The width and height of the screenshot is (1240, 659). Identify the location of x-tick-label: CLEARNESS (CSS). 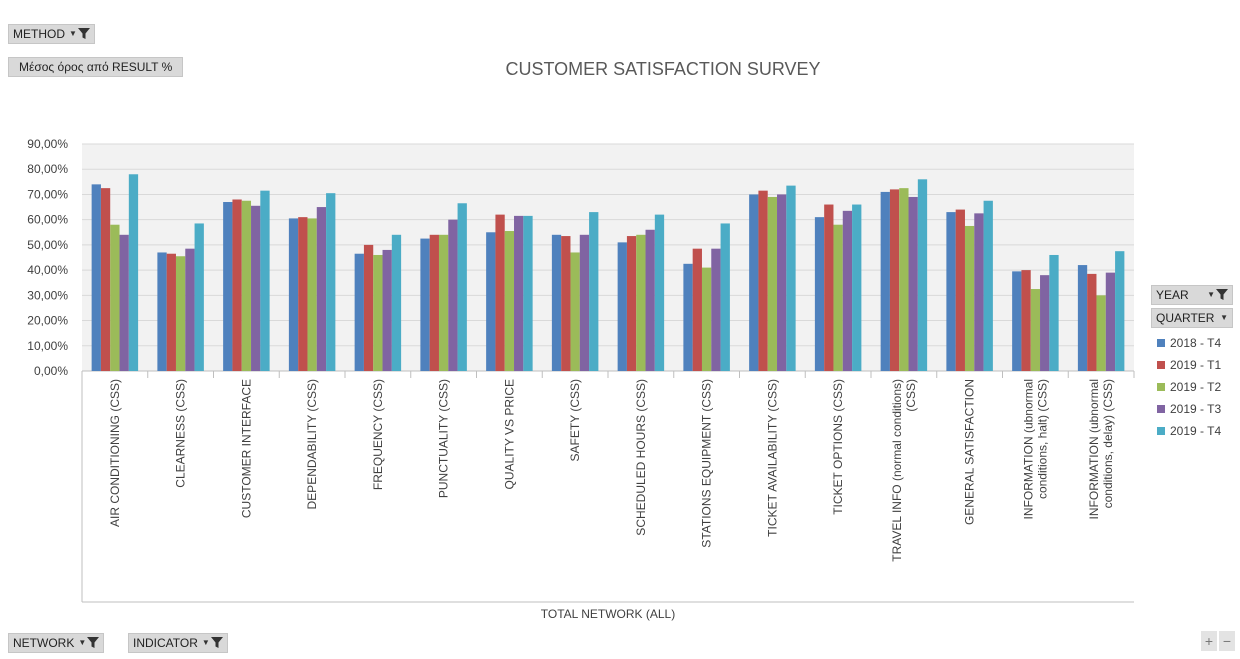
(181, 433).